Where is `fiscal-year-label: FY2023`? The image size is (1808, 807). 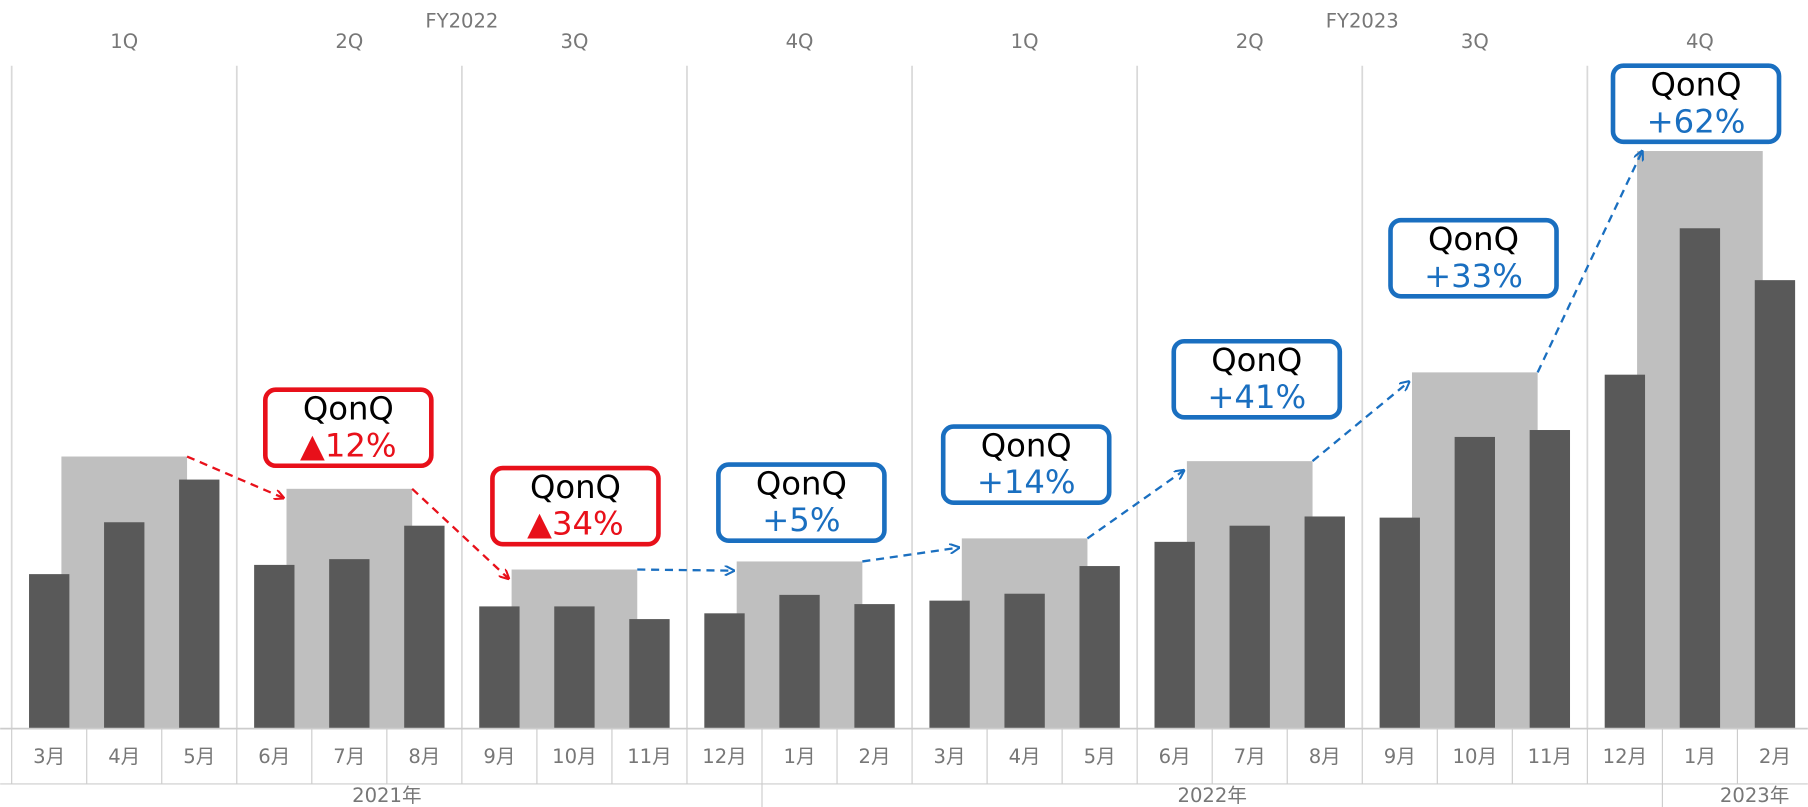 fiscal-year-label: FY2023 is located at coordinates (1362, 20).